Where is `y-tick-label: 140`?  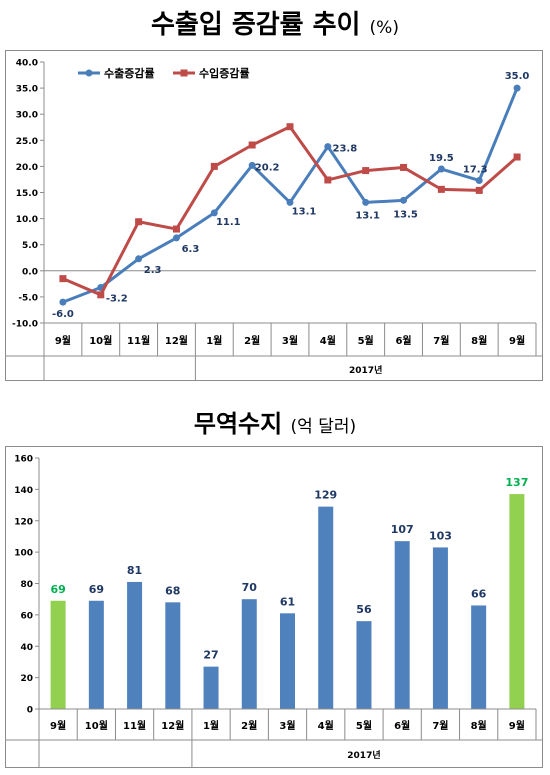
y-tick-label: 140 is located at coordinates (23, 491).